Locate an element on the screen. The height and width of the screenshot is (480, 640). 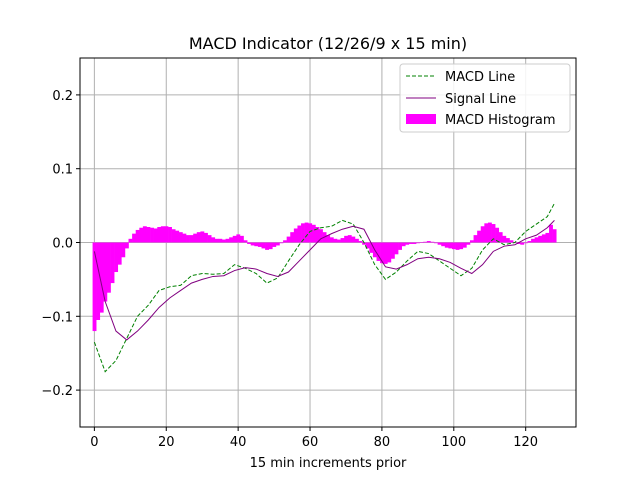
x-tick-label: 120 is located at coordinates (525, 442).